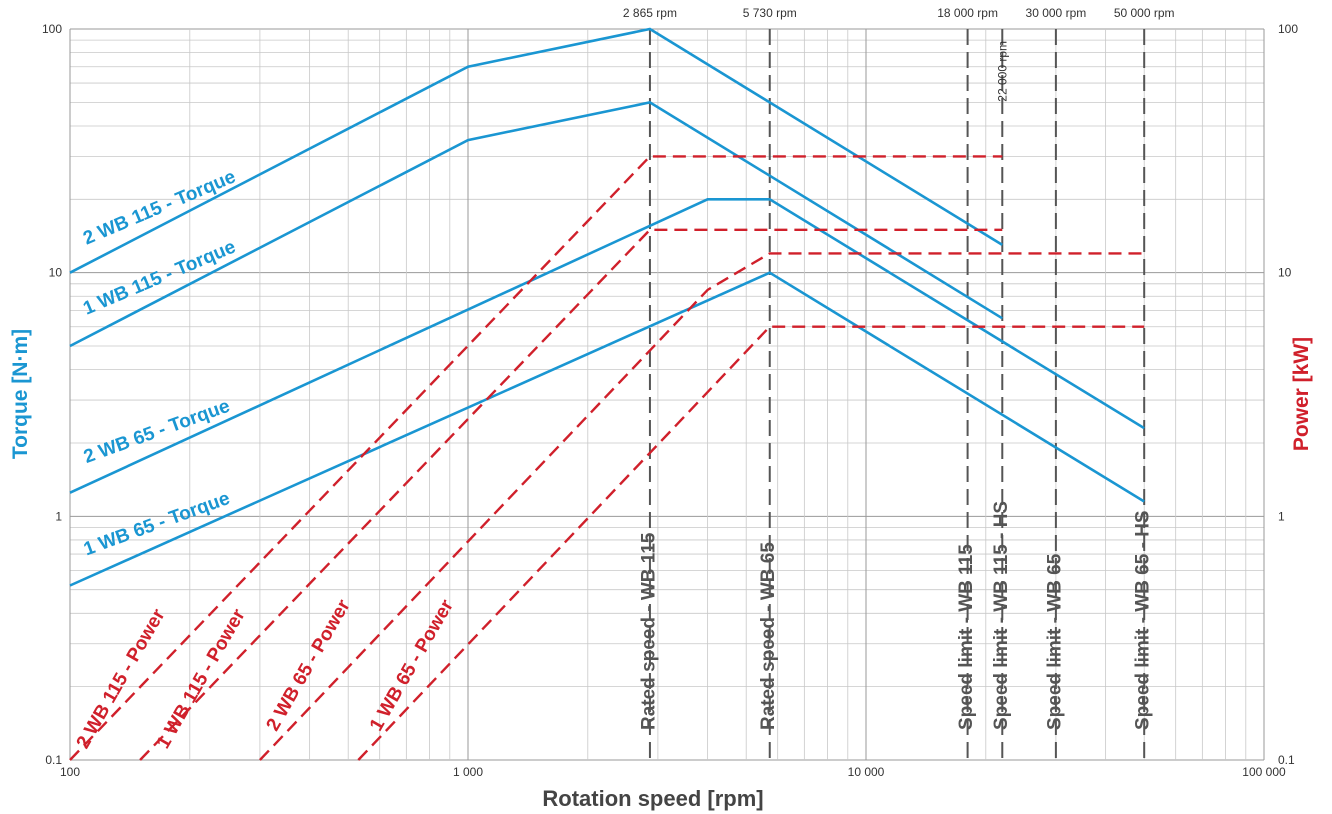  I want to click on reference-rpm-label: 2 865 rpm, so click(650, 13).